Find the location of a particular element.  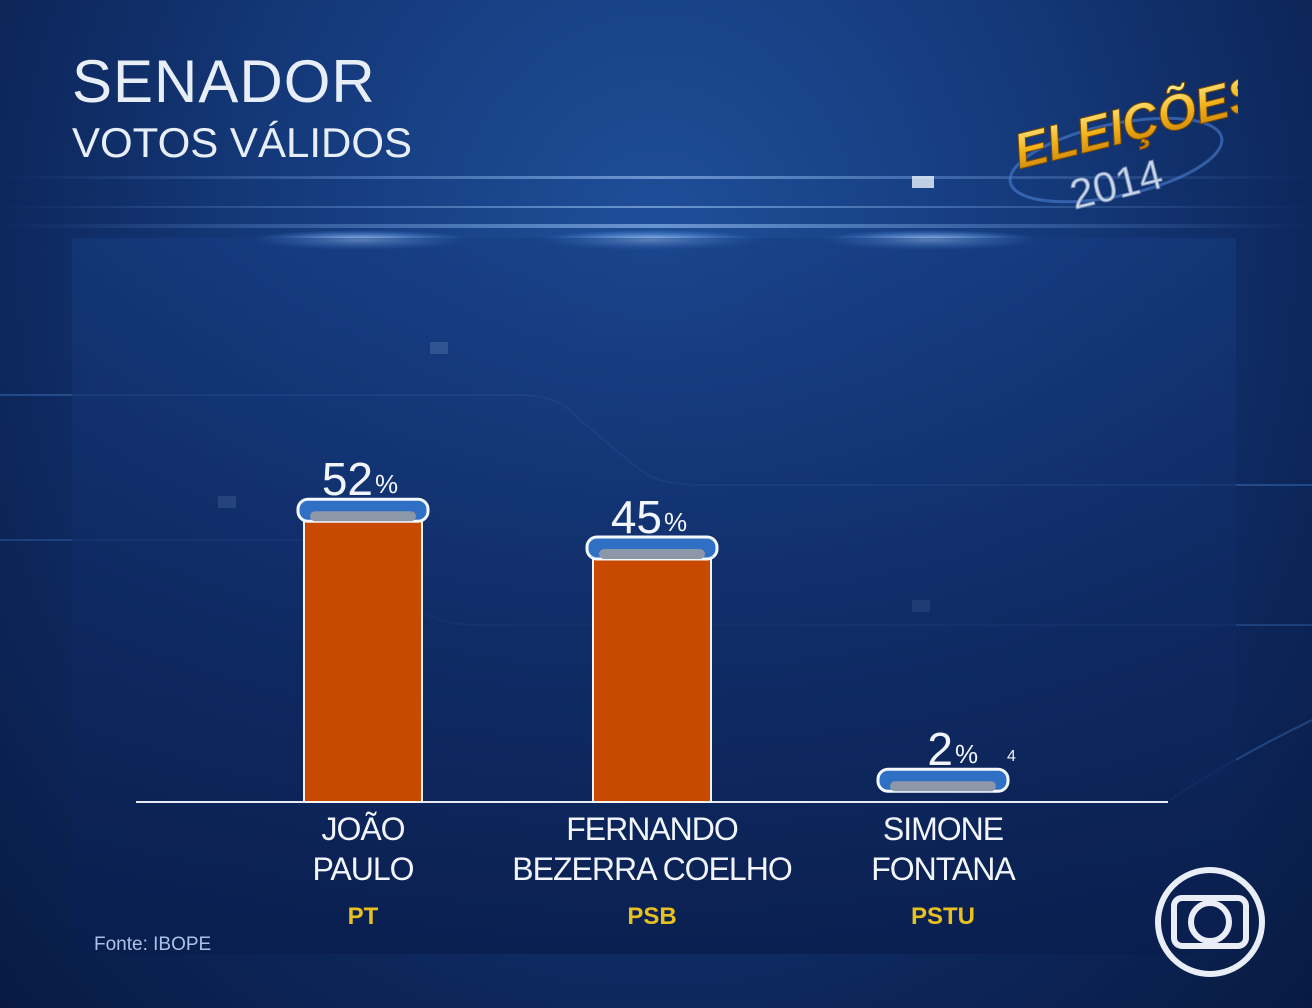

category-label: FERNANDO is located at coordinates (652, 829).